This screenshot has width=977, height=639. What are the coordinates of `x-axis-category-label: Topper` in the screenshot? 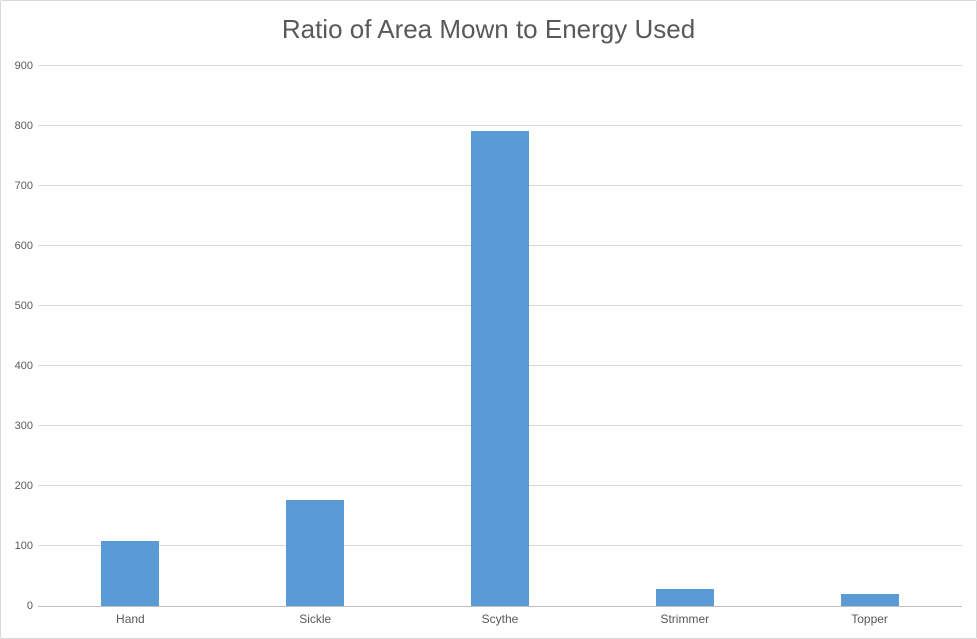 It's located at (869, 619).